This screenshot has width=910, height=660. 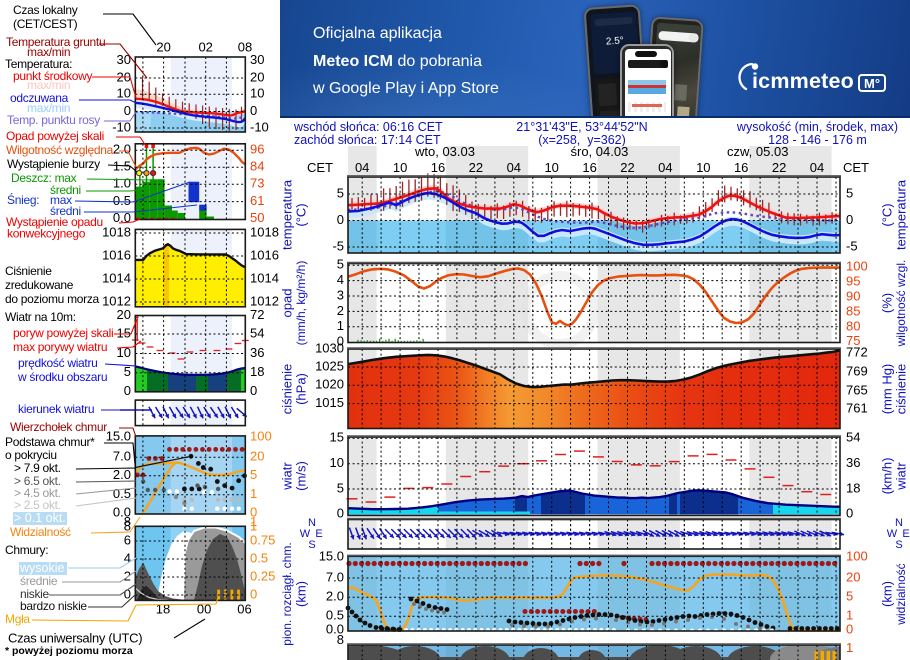 I want to click on svg-text: 96, so click(x=257, y=149).